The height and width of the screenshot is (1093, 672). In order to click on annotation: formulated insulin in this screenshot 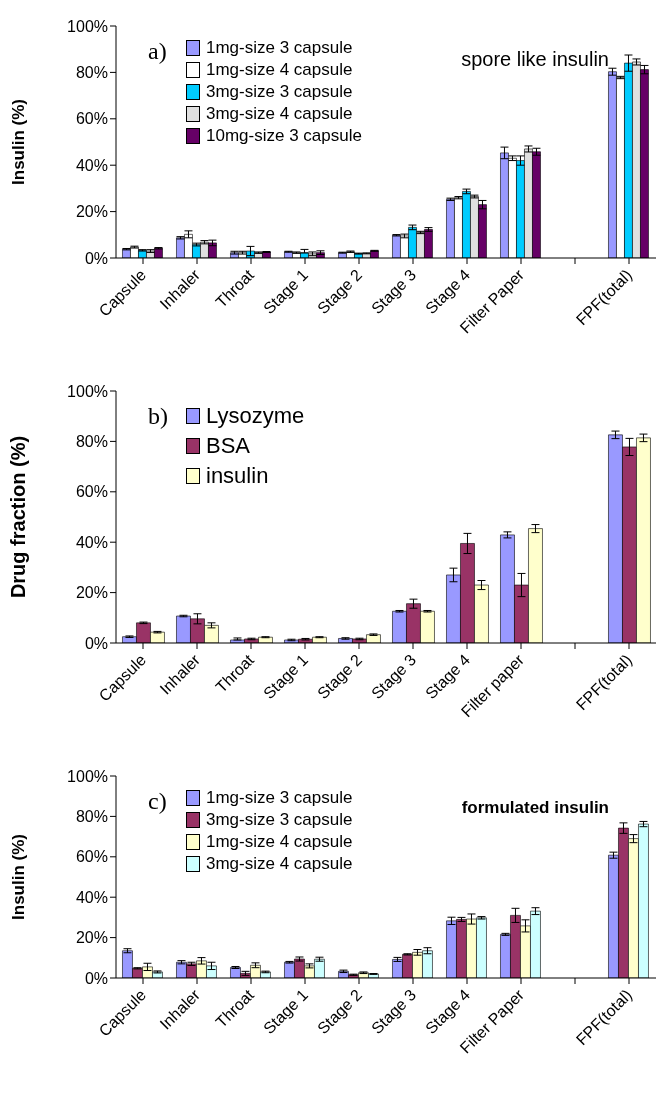, I will do `click(535, 808)`.